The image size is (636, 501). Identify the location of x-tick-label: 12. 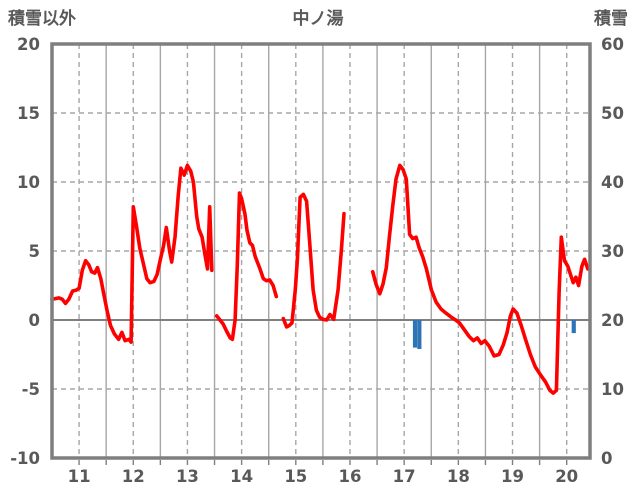
(133, 476).